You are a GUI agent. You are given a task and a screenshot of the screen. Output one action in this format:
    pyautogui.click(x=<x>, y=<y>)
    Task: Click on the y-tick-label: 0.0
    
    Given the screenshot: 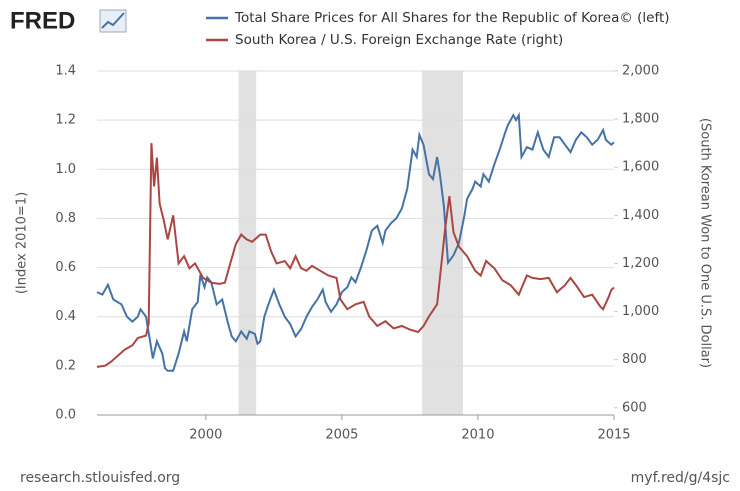 What is the action you would take?
    pyautogui.click(x=65, y=415)
    